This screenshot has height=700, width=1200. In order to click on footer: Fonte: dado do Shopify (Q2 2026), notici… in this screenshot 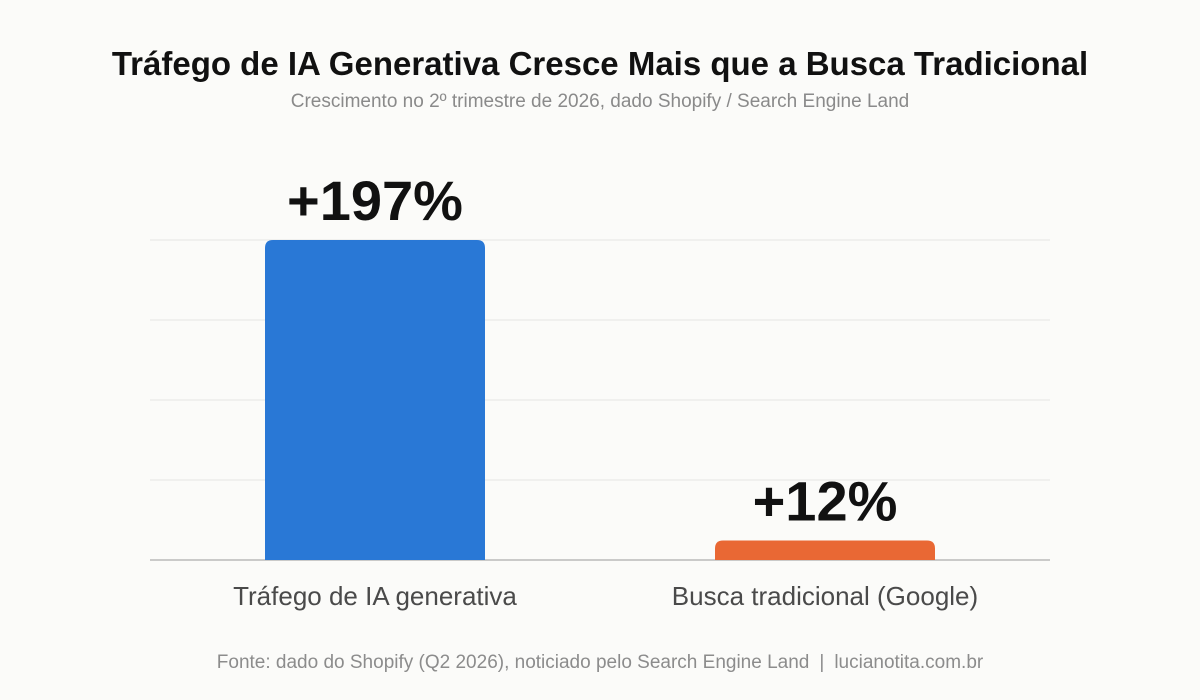, I will do `click(600, 663)`.